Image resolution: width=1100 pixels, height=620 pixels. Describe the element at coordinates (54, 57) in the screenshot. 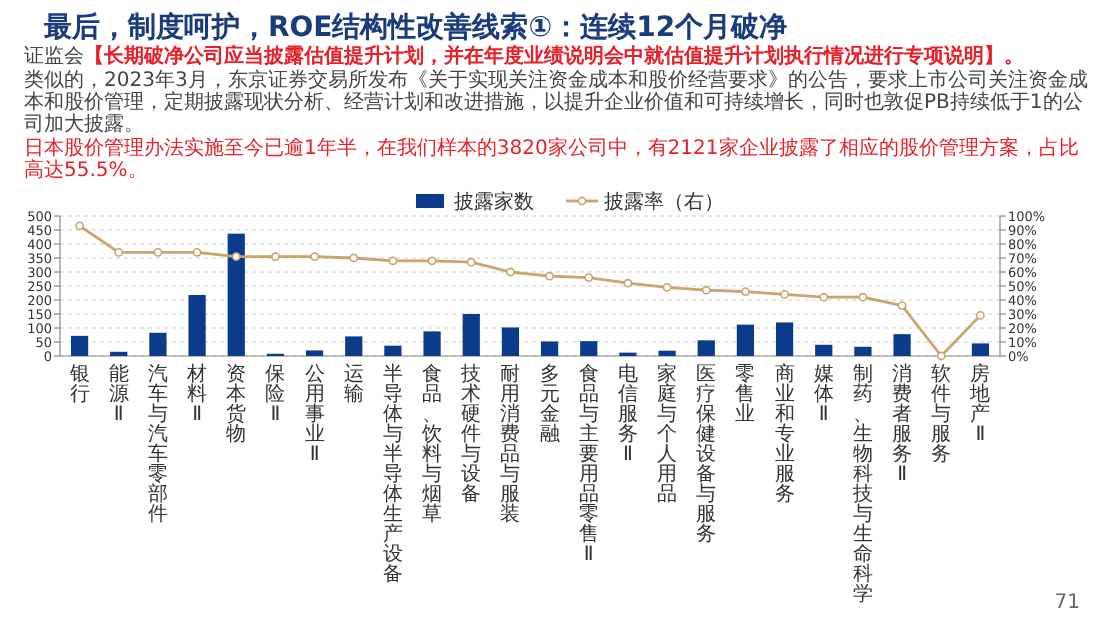

I see `text: 证监会` at that location.